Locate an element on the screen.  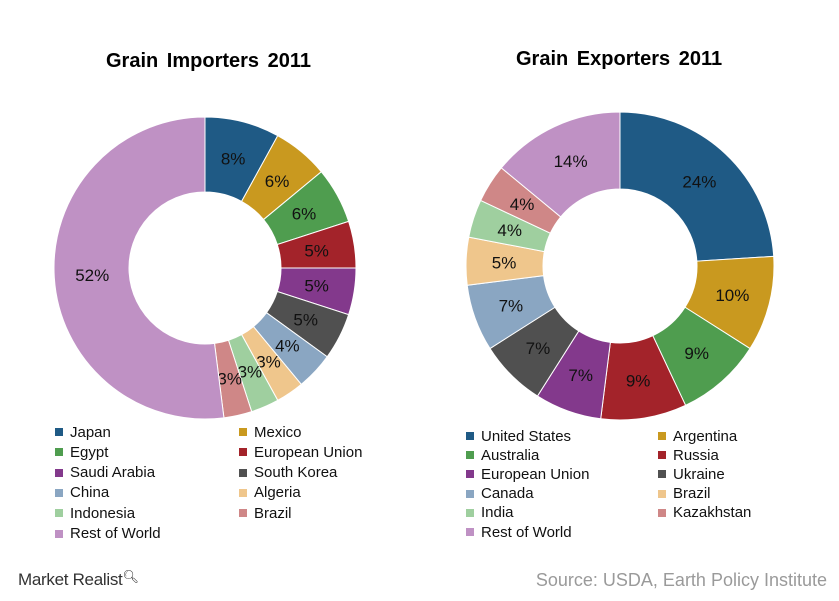
exporters-legend-item-india: India is located at coordinates (490, 513).